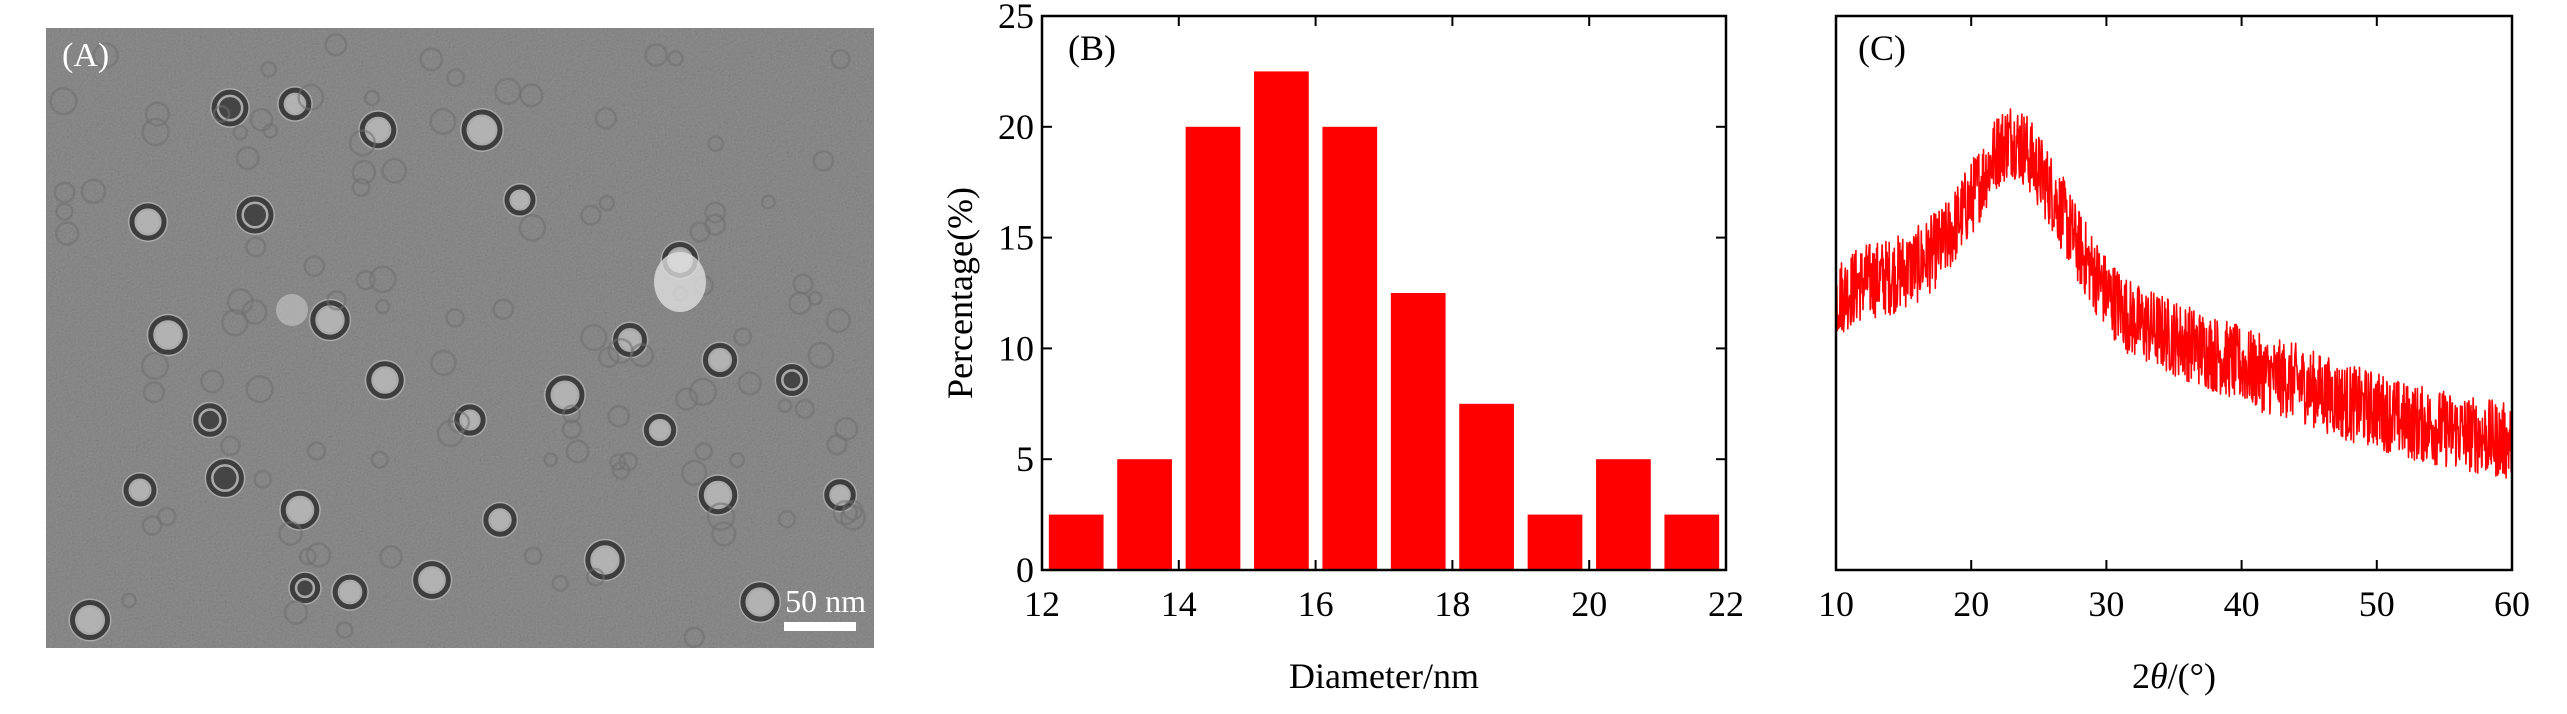 This screenshot has width=2567, height=714. Describe the element at coordinates (85, 55) in the screenshot. I see `panel-a-label: (A)` at that location.